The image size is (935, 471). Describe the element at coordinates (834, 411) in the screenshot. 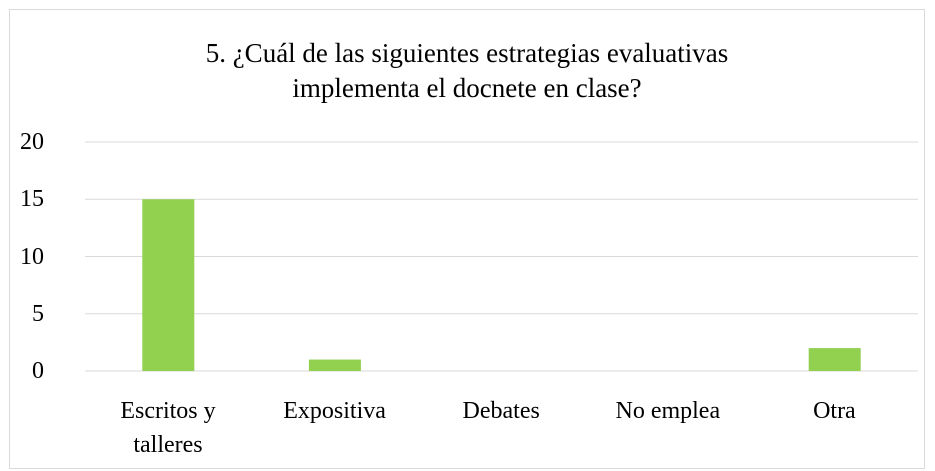

I see `x-tick-label: Otra` at that location.